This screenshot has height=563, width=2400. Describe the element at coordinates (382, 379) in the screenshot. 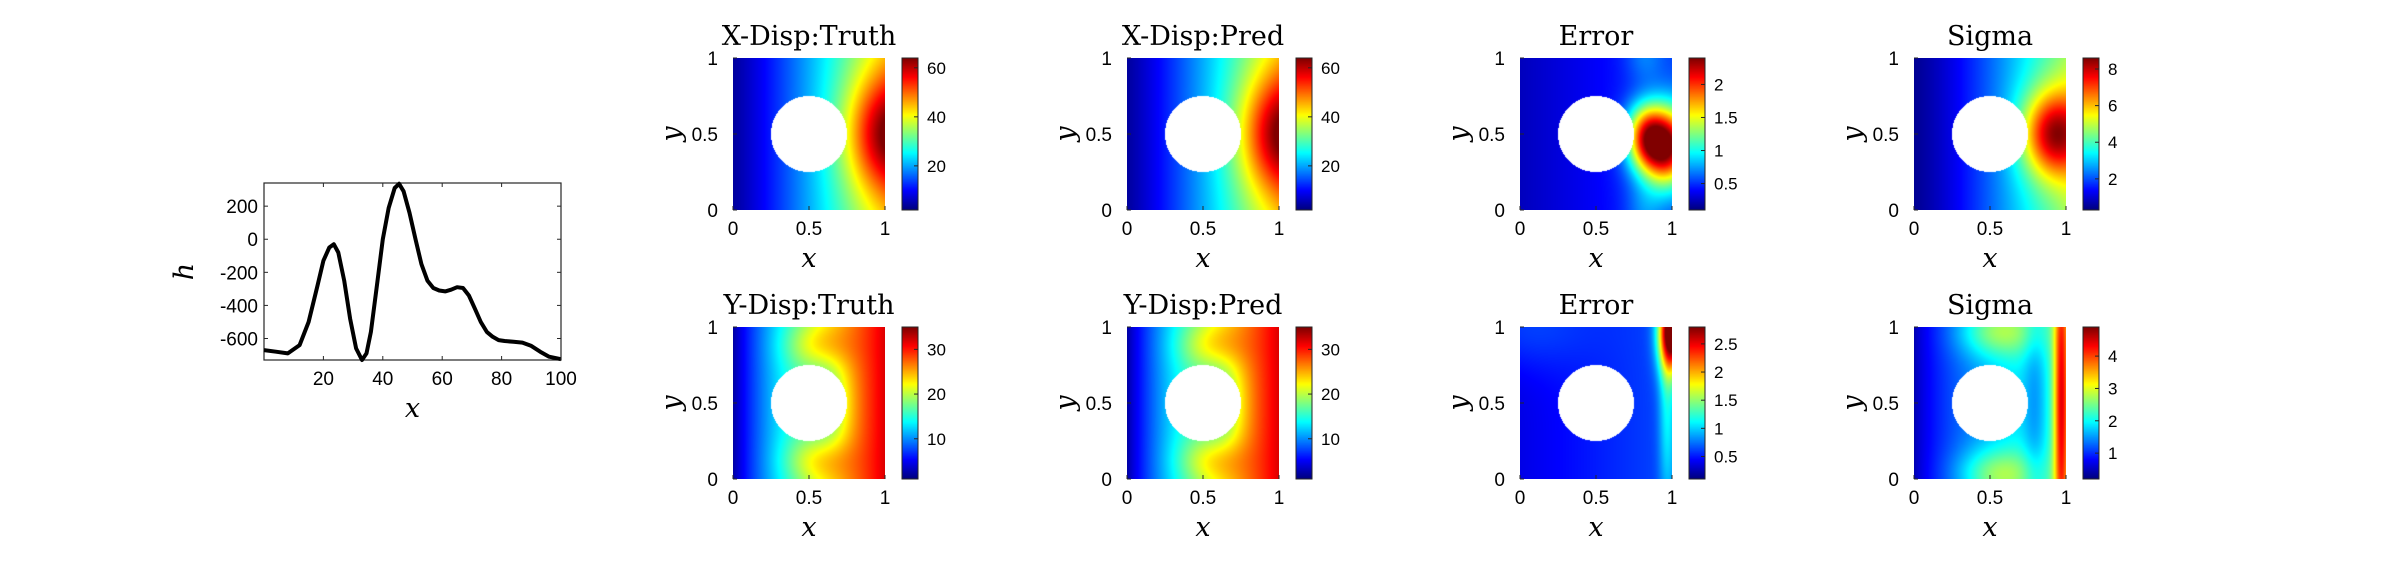

I see `x-tick-label: 40` at that location.